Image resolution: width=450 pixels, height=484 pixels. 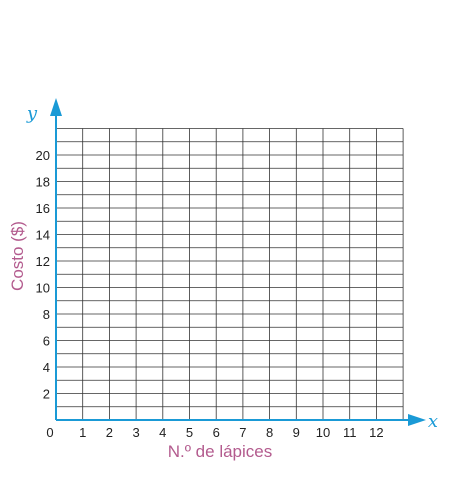 What do you see at coordinates (46, 367) in the screenshot?
I see `y-tick-label: 4` at bounding box center [46, 367].